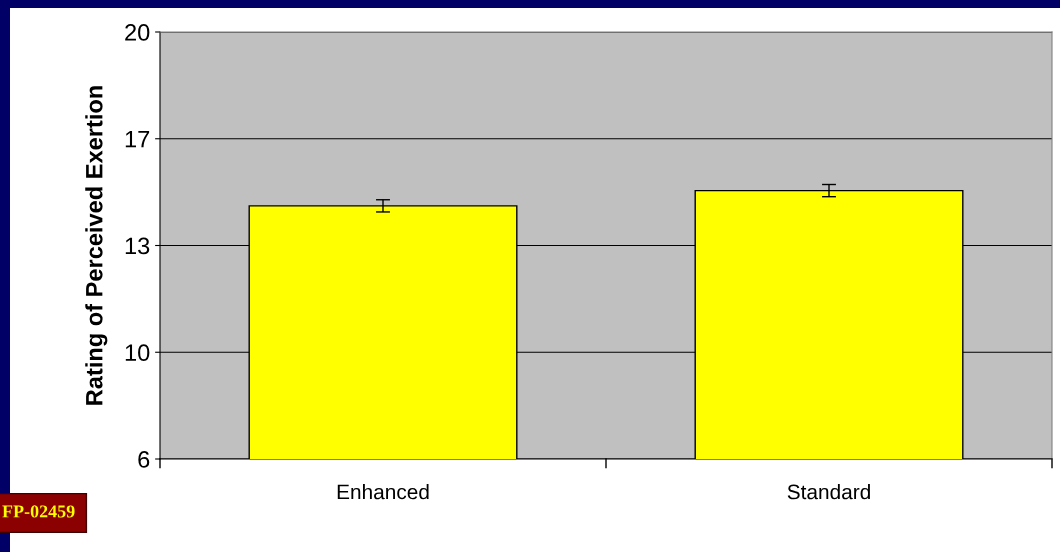 This screenshot has height=552, width=1060. What do you see at coordinates (38, 511) in the screenshot?
I see `text: FP-02459` at bounding box center [38, 511].